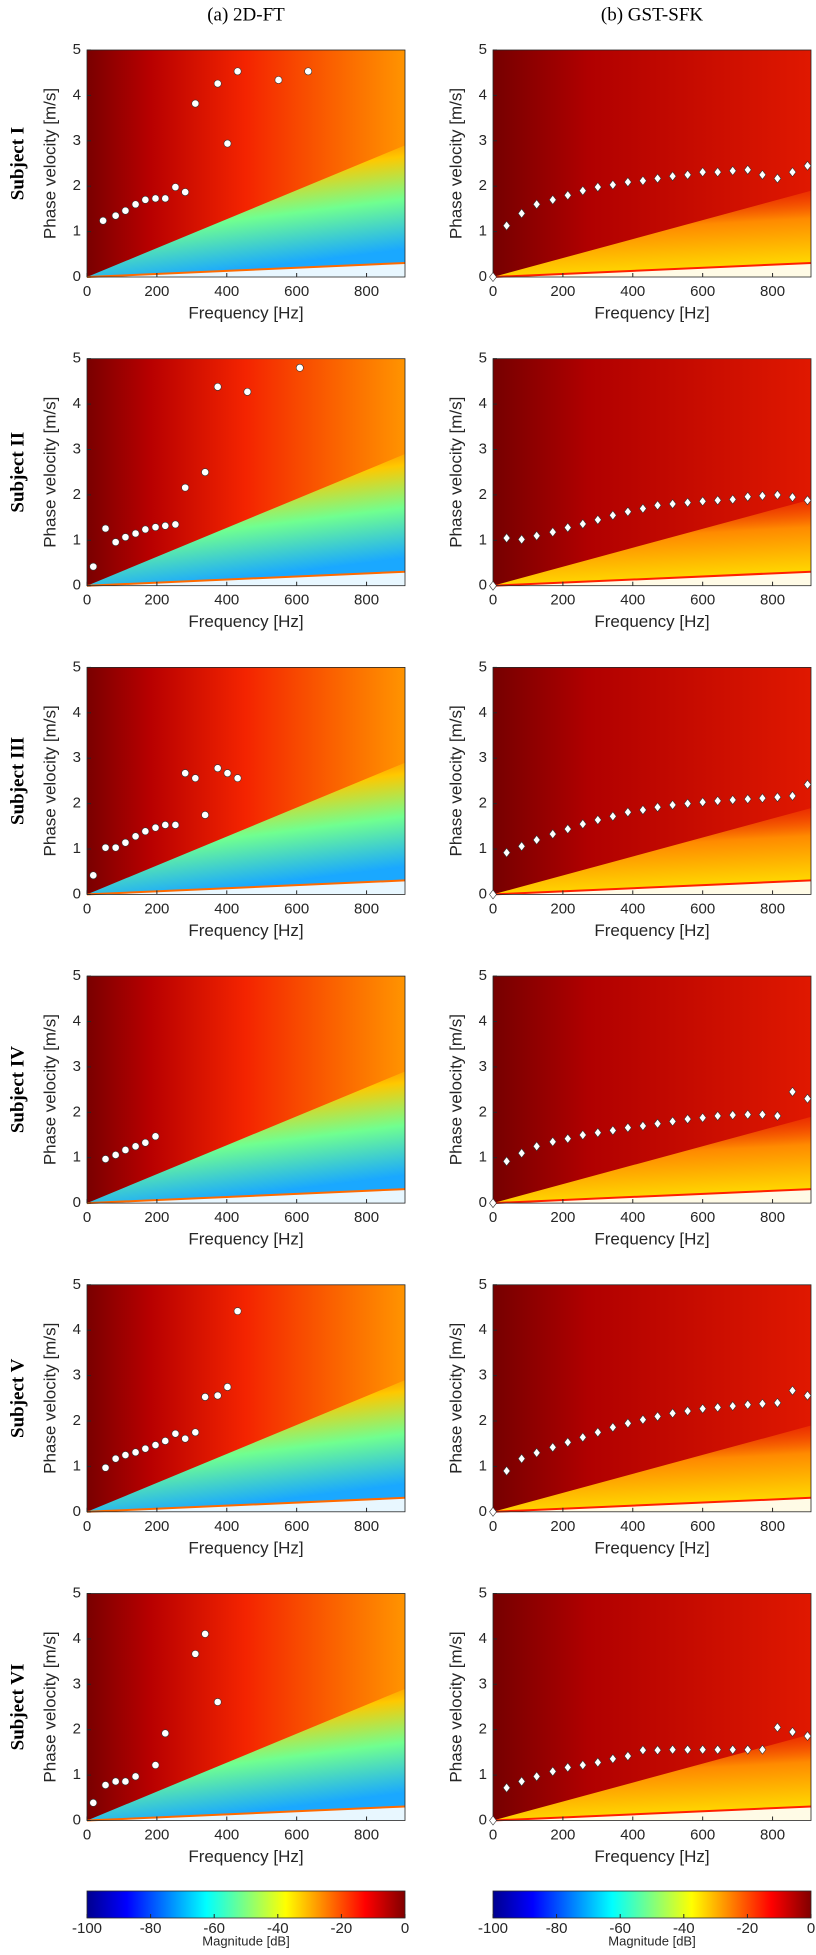  What do you see at coordinates (17, 472) in the screenshot?
I see `row-label: Subject II` at bounding box center [17, 472].